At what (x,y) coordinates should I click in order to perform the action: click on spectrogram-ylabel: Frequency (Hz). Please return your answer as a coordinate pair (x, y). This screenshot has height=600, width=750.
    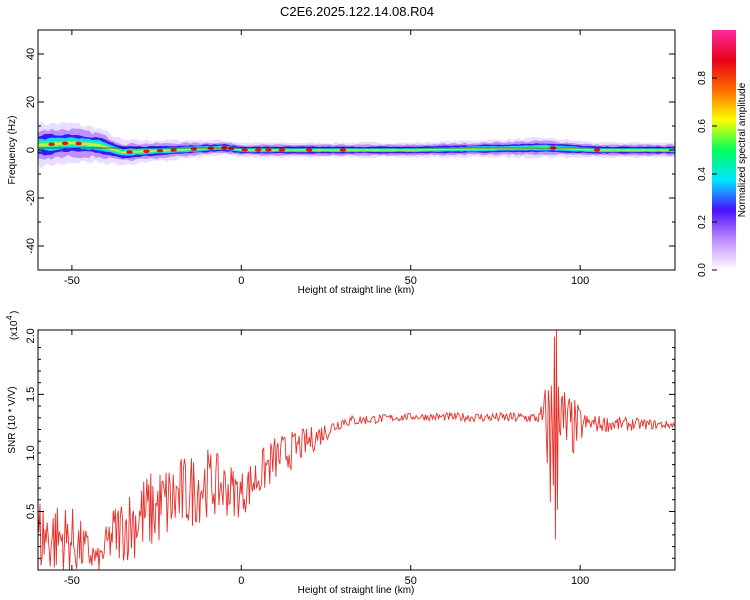
    Looking at the image, I should click on (12, 150).